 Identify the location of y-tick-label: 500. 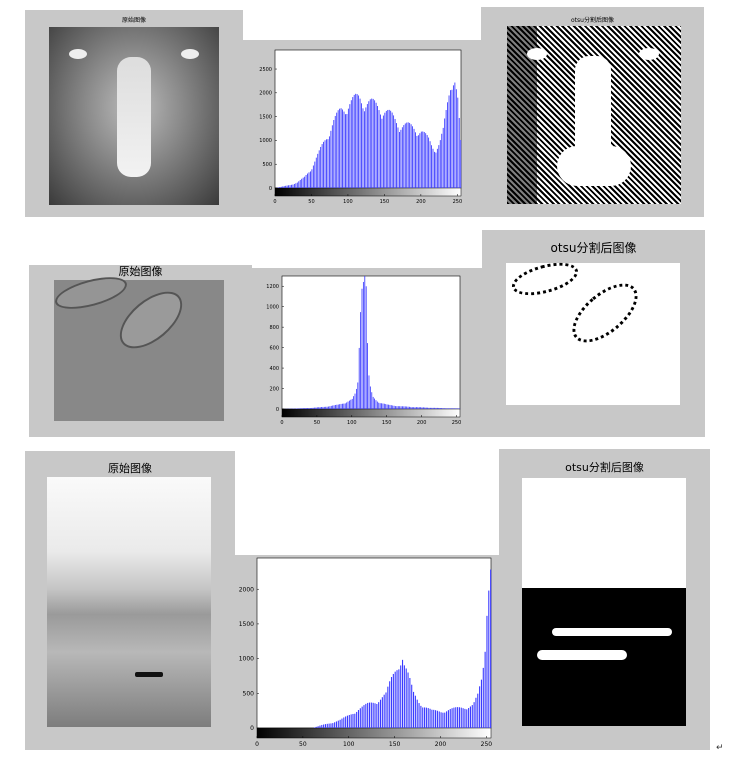
(249, 693).